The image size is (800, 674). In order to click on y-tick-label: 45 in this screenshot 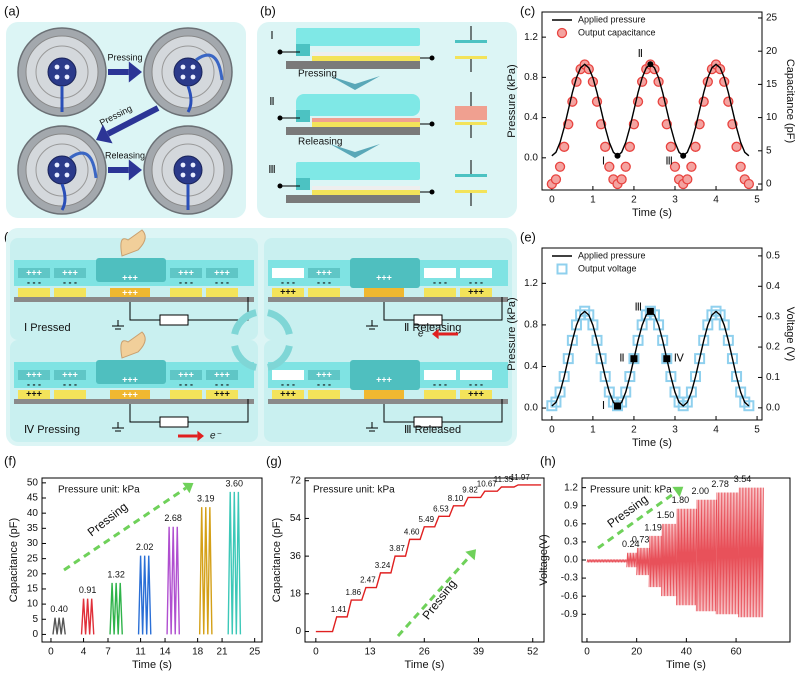, I will do `click(33, 498)`.